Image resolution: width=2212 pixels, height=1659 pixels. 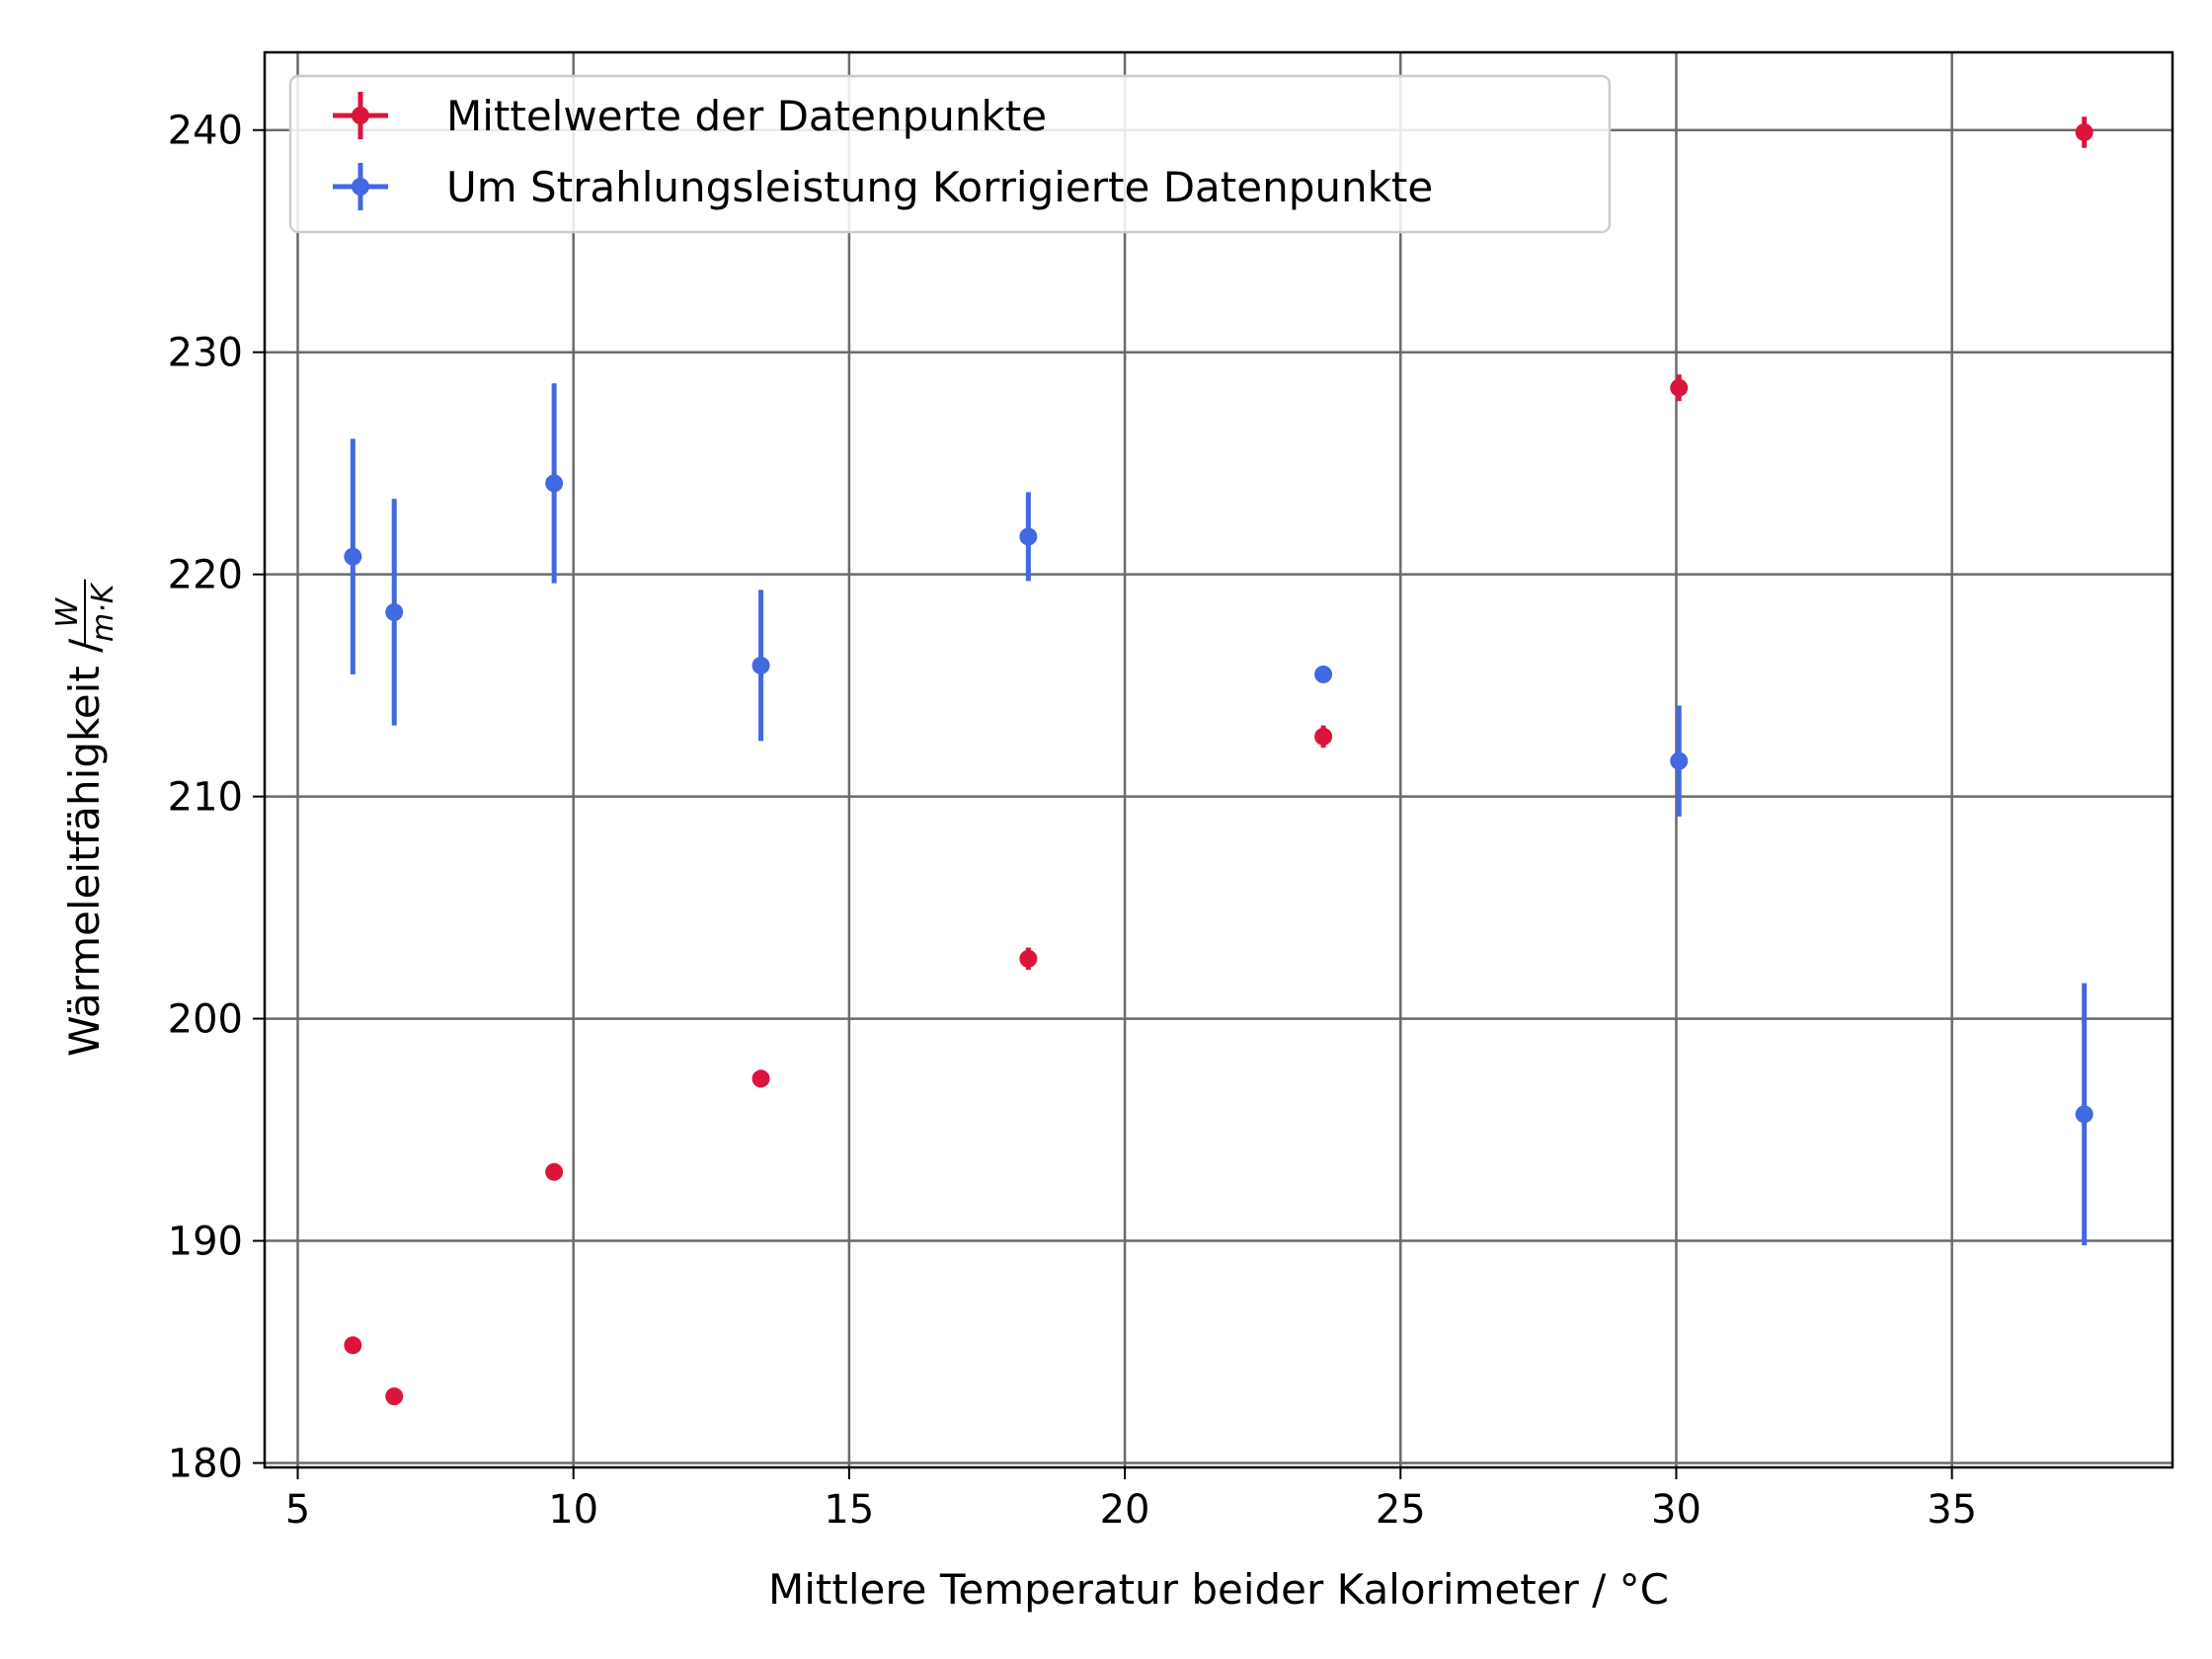 What do you see at coordinates (206, 798) in the screenshot?
I see `y-tick-label: 210` at bounding box center [206, 798].